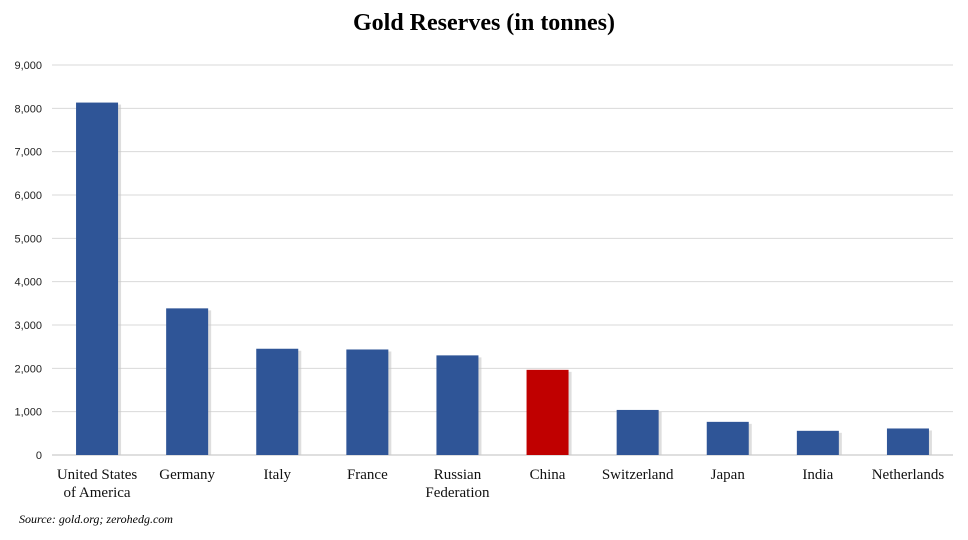  What do you see at coordinates (817, 475) in the screenshot?
I see `x-category-label: India` at bounding box center [817, 475].